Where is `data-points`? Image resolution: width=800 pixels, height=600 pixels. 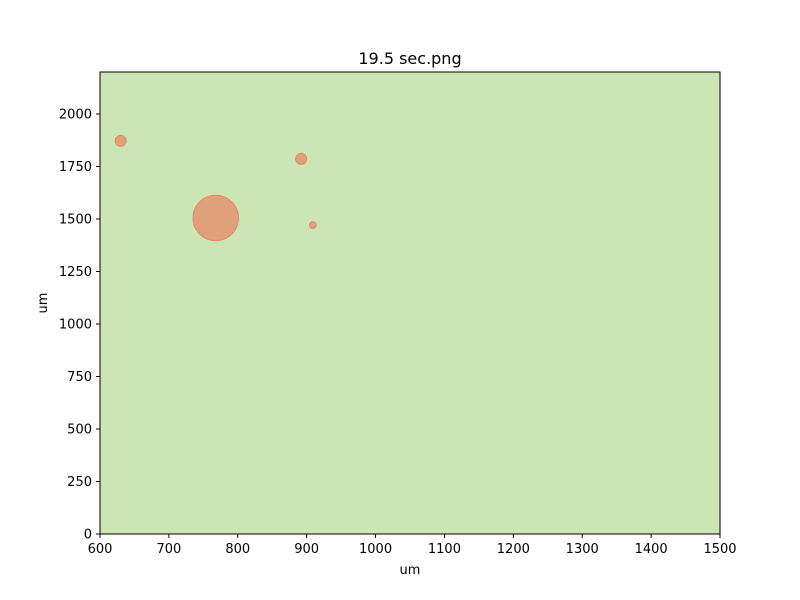
data-points is located at coordinates (215, 188).